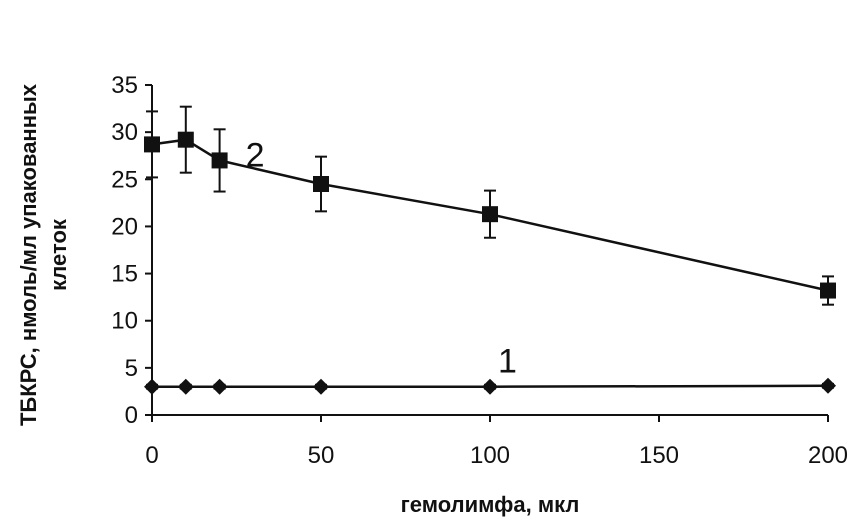 The height and width of the screenshot is (523, 856). I want to click on x-tick-label: 150, so click(659, 455).